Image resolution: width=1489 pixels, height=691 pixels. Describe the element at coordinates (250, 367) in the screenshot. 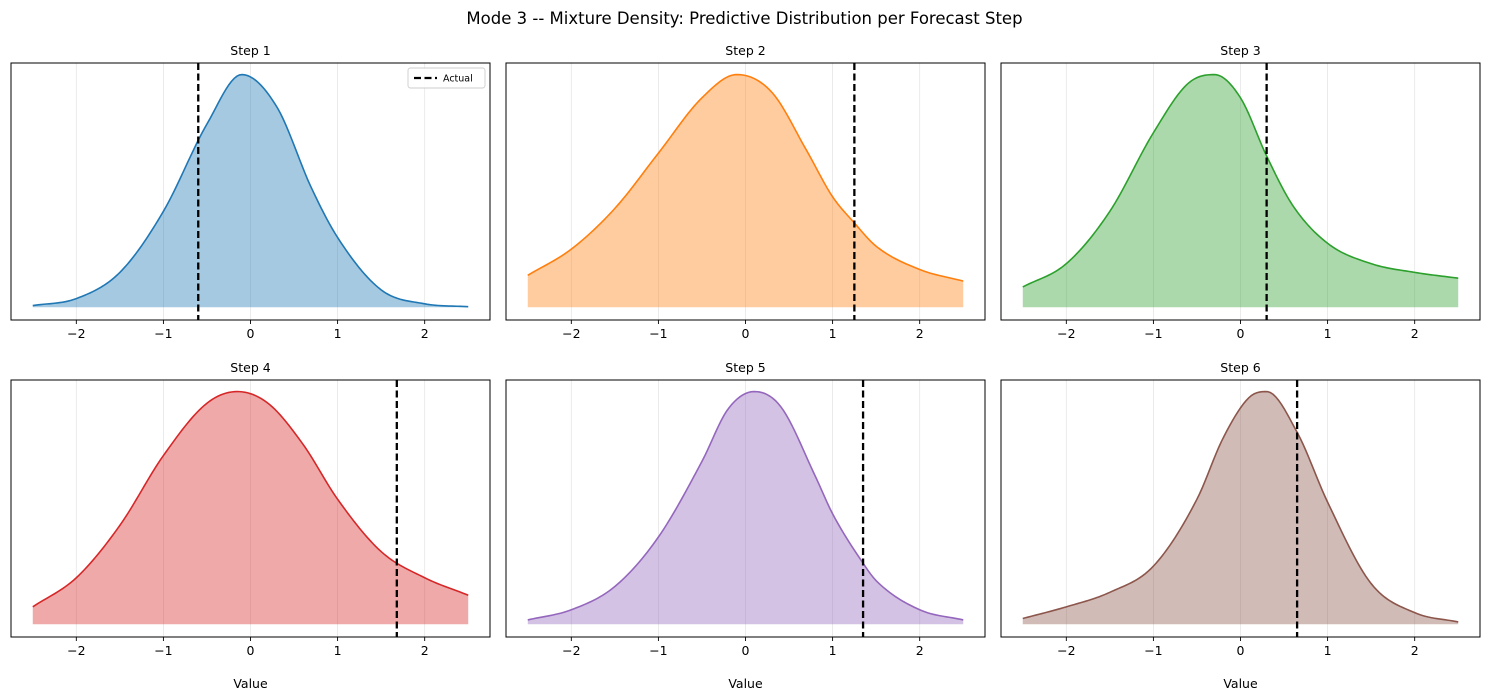

I see `panel-title-step-4: Step 4` at that location.